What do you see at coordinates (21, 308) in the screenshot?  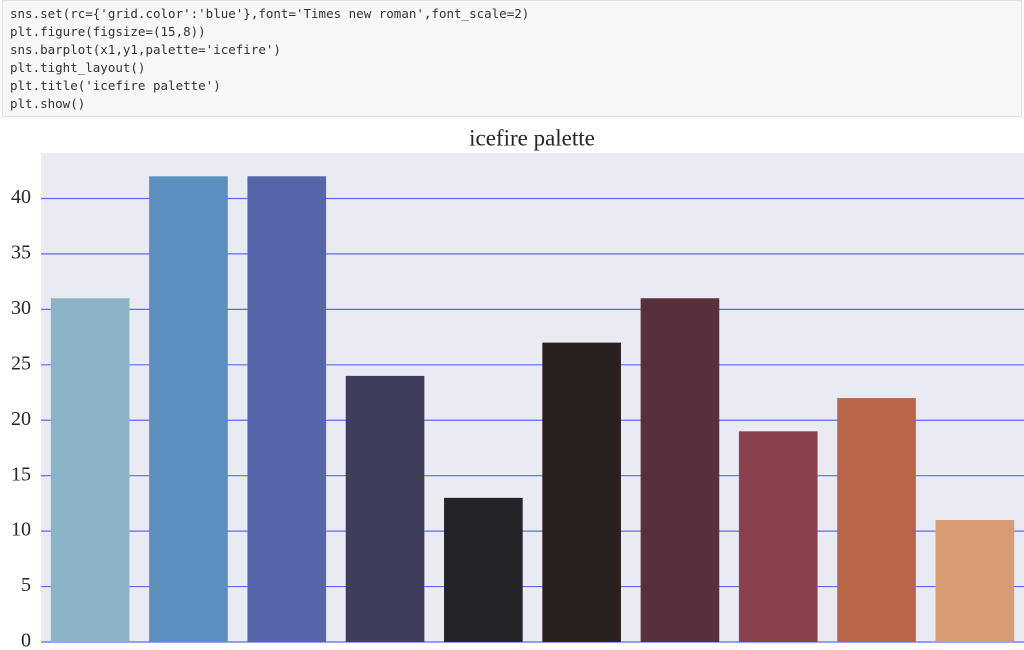 I see `y-tick-label: 30` at bounding box center [21, 308].